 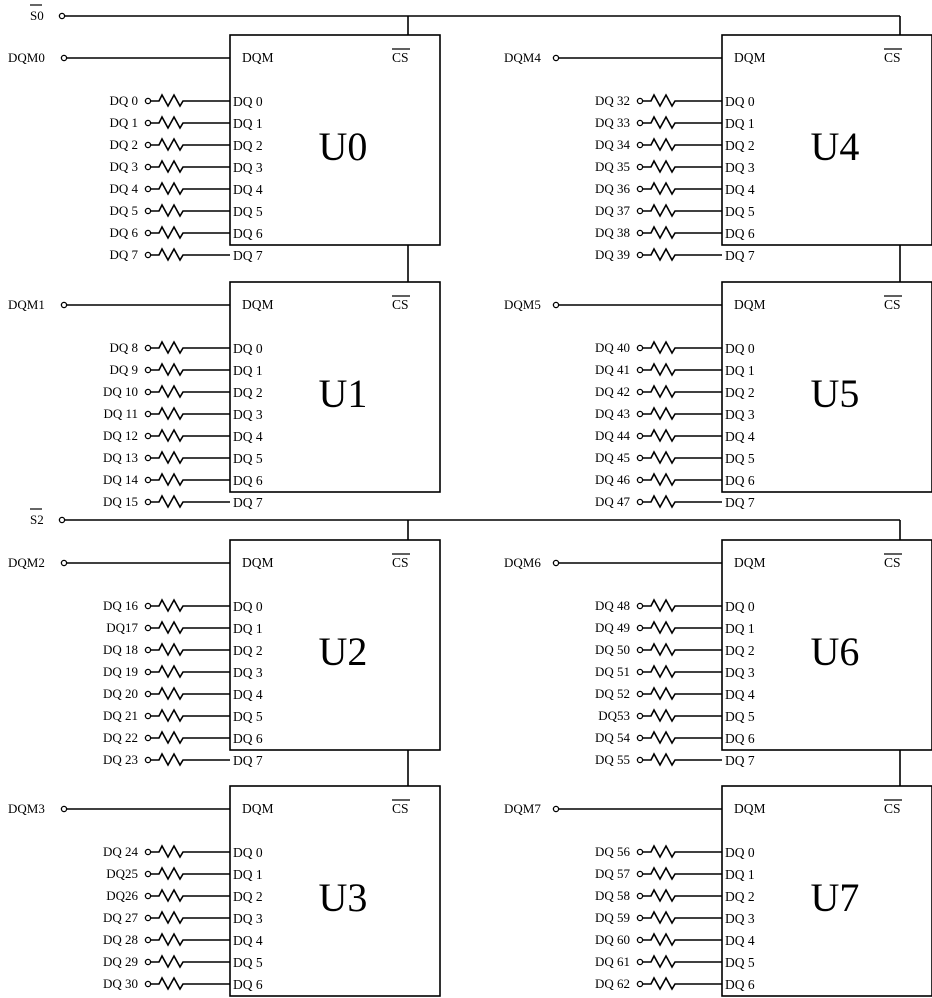 I want to click on chip-u4-dq-resistor-6-zigzag, so click(x=681, y=232).